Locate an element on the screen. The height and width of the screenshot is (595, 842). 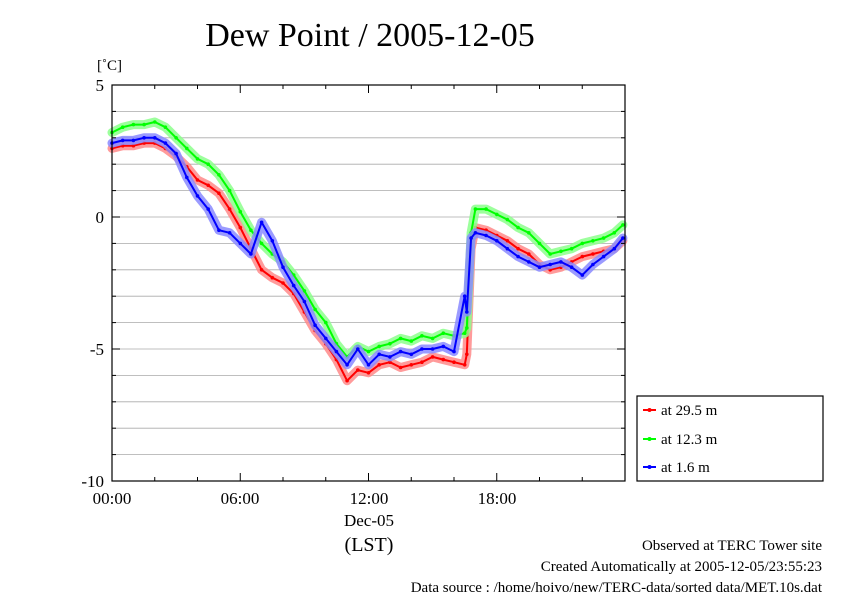
y-tick-label: 5 is located at coordinates (100, 85).